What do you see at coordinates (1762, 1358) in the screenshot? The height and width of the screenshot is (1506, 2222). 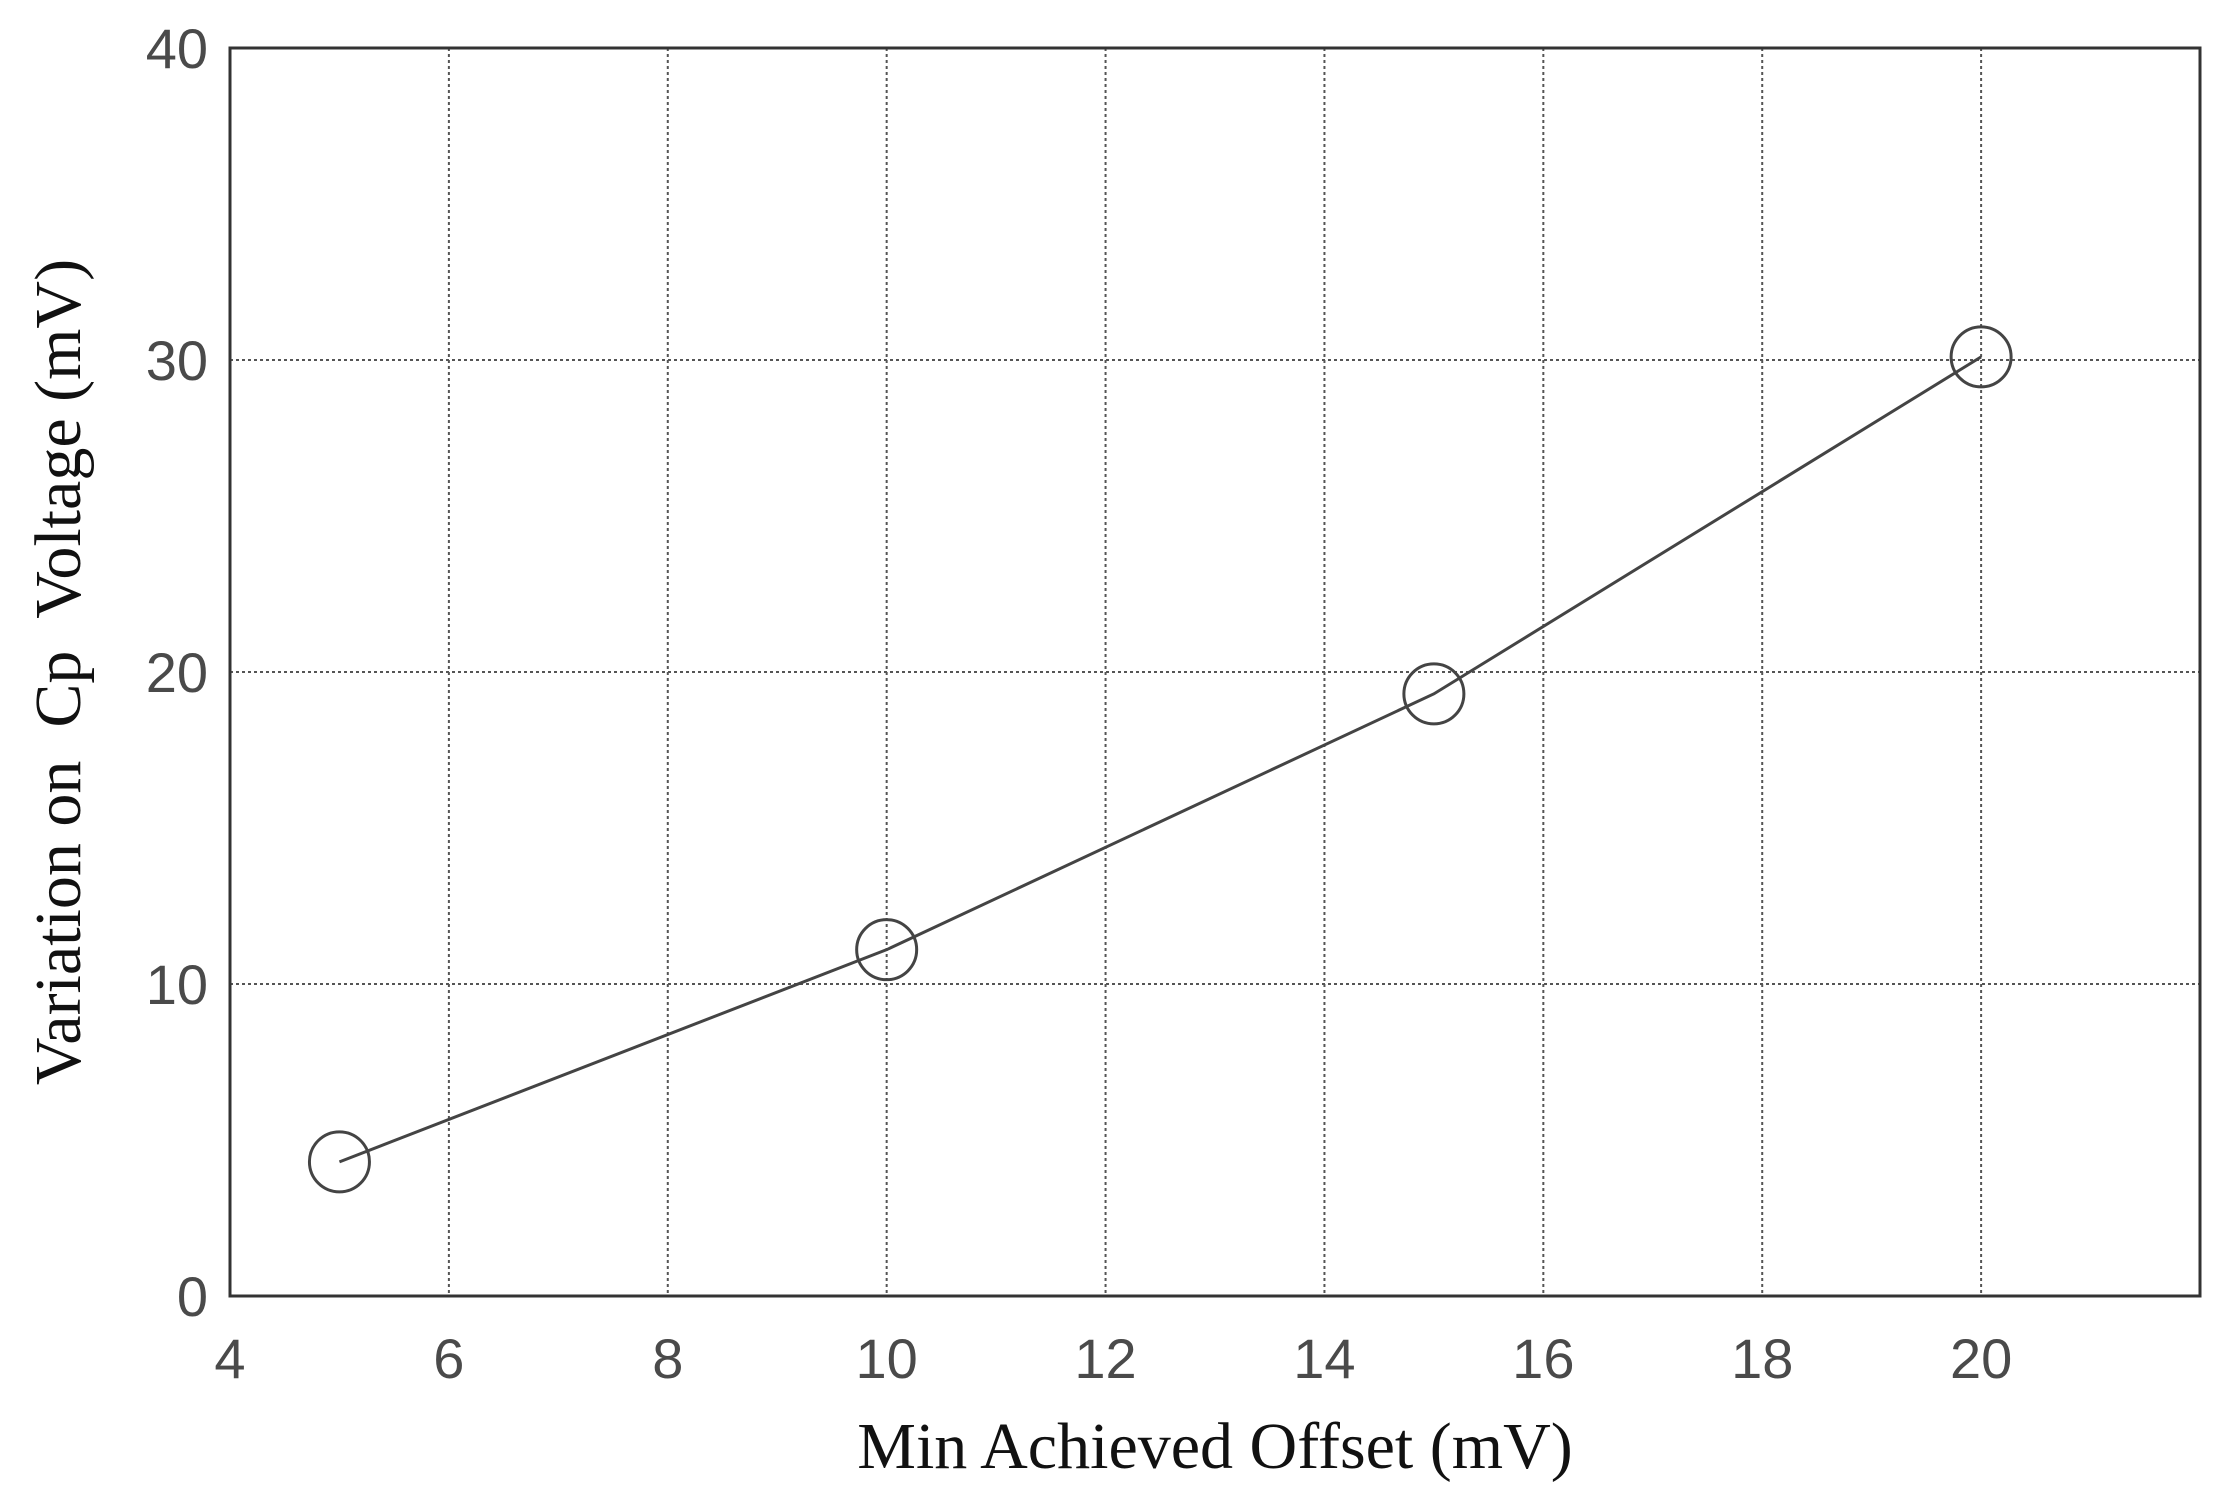 I see `x-tick-label: 18` at bounding box center [1762, 1358].